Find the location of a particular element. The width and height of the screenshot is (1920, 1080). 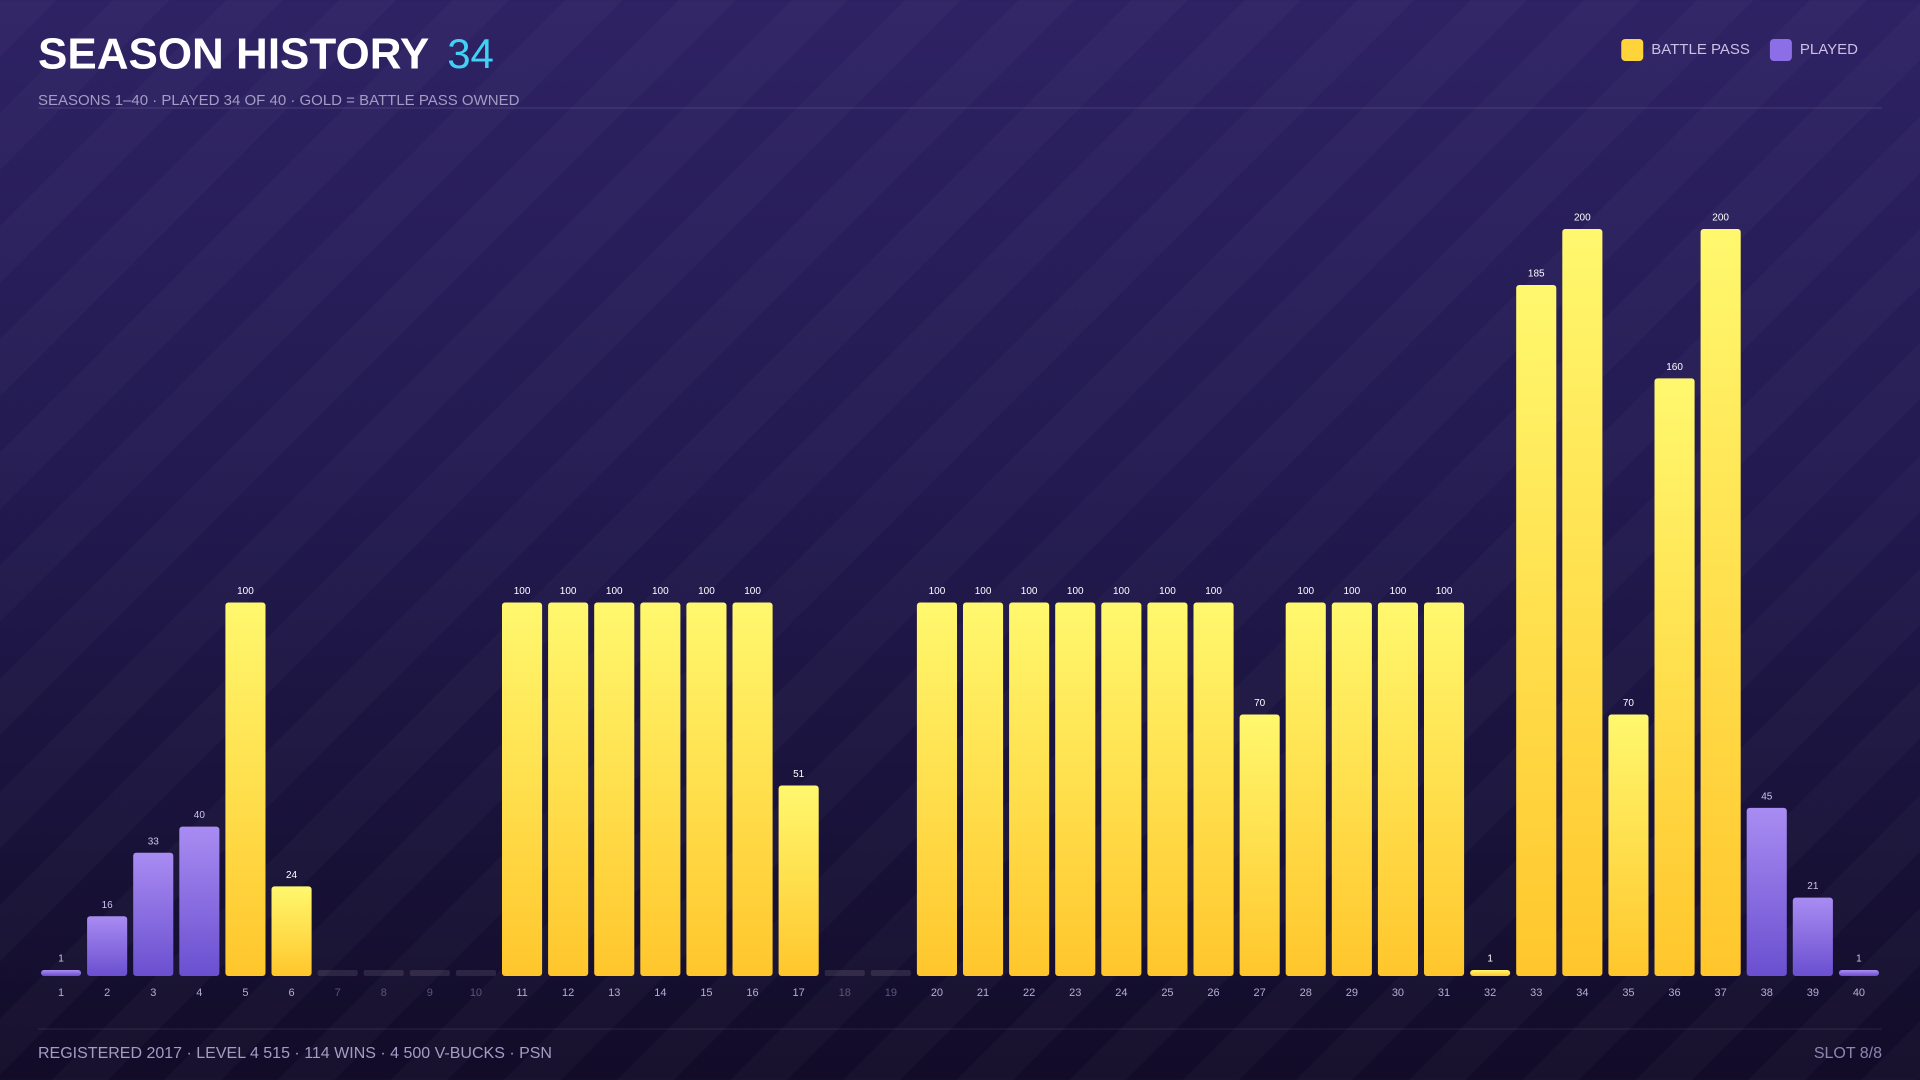

x-tick-label: 15 is located at coordinates (706, 993).